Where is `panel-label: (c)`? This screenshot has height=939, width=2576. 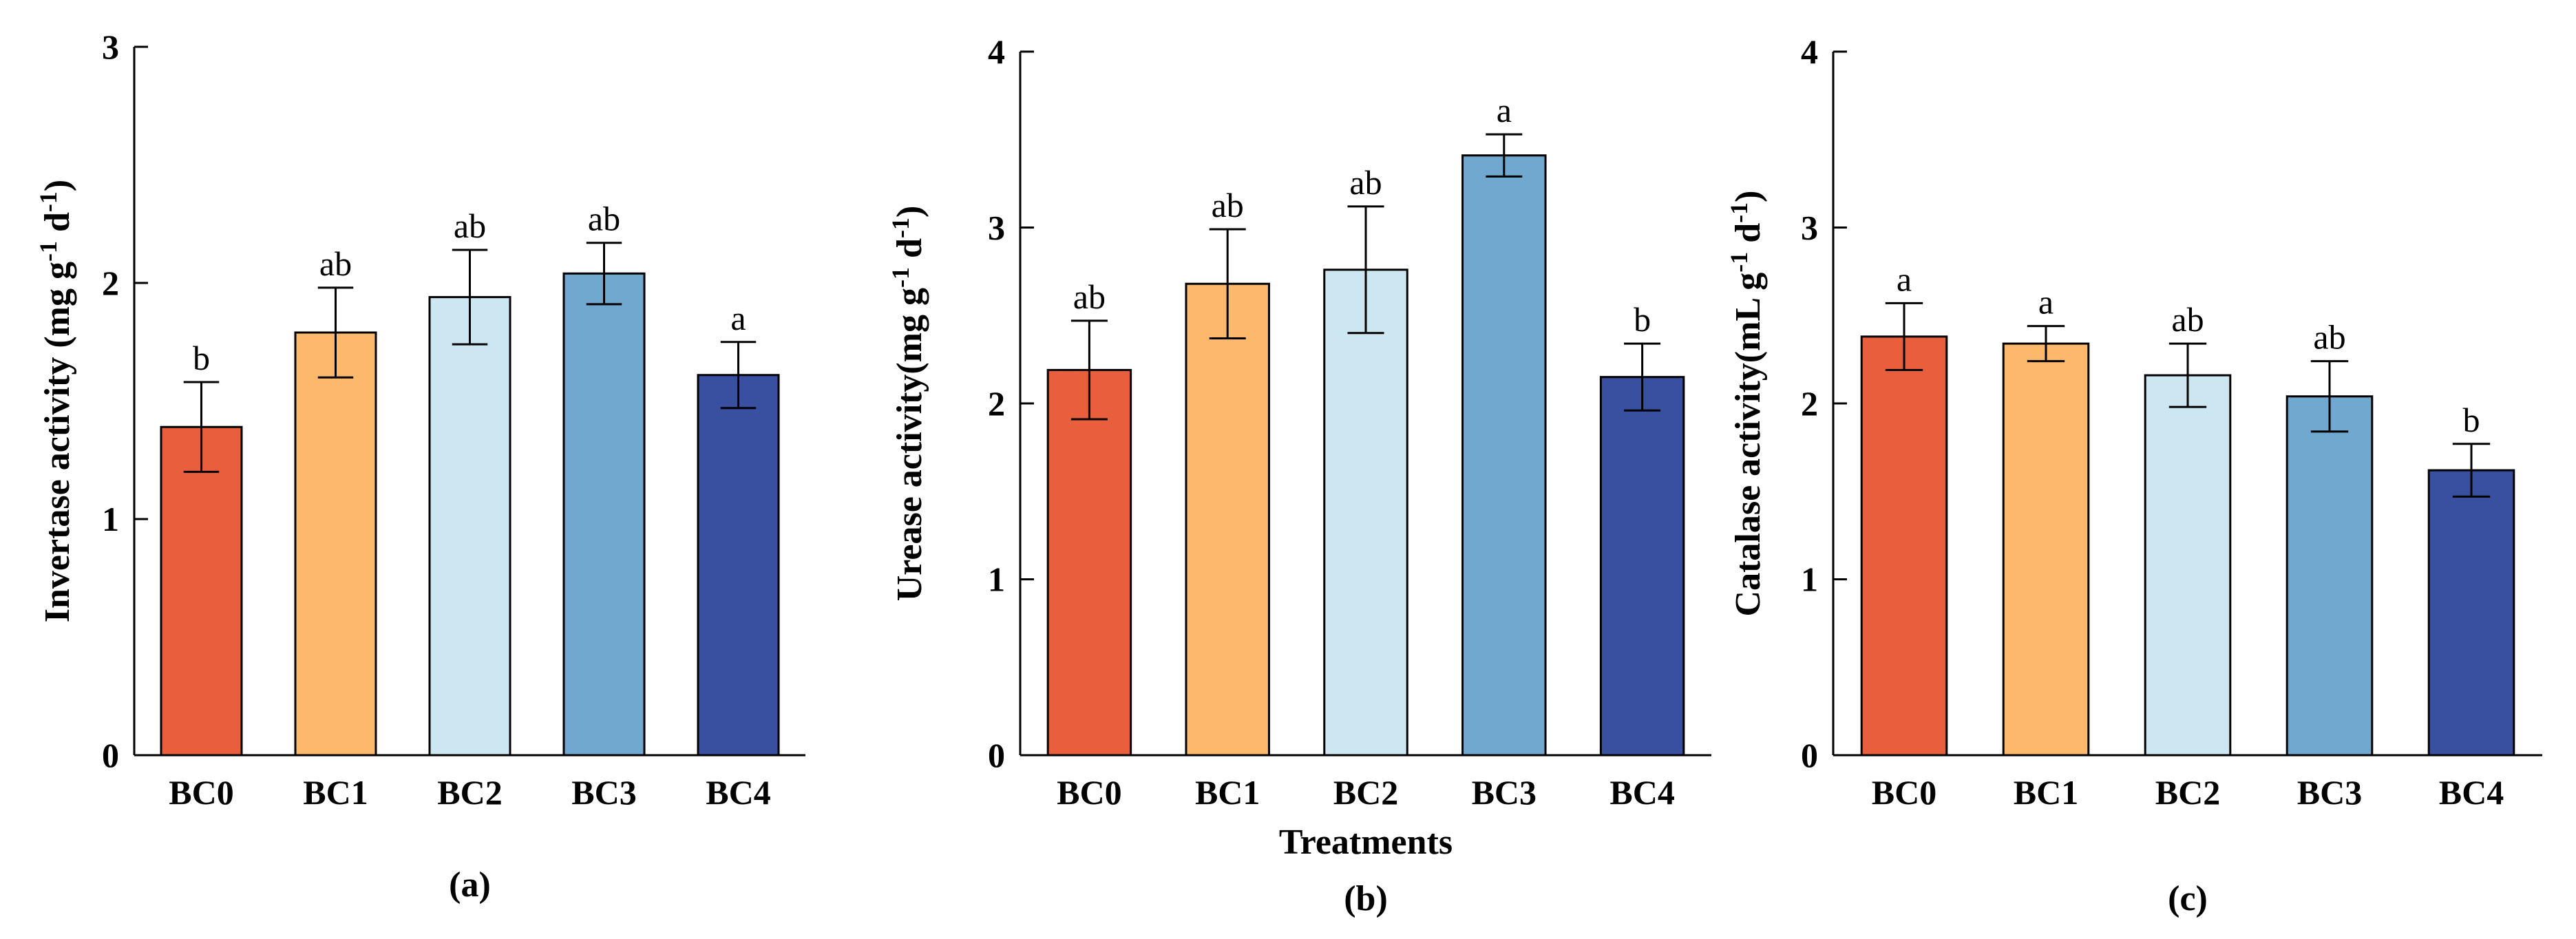
panel-label: (c) is located at coordinates (2188, 899).